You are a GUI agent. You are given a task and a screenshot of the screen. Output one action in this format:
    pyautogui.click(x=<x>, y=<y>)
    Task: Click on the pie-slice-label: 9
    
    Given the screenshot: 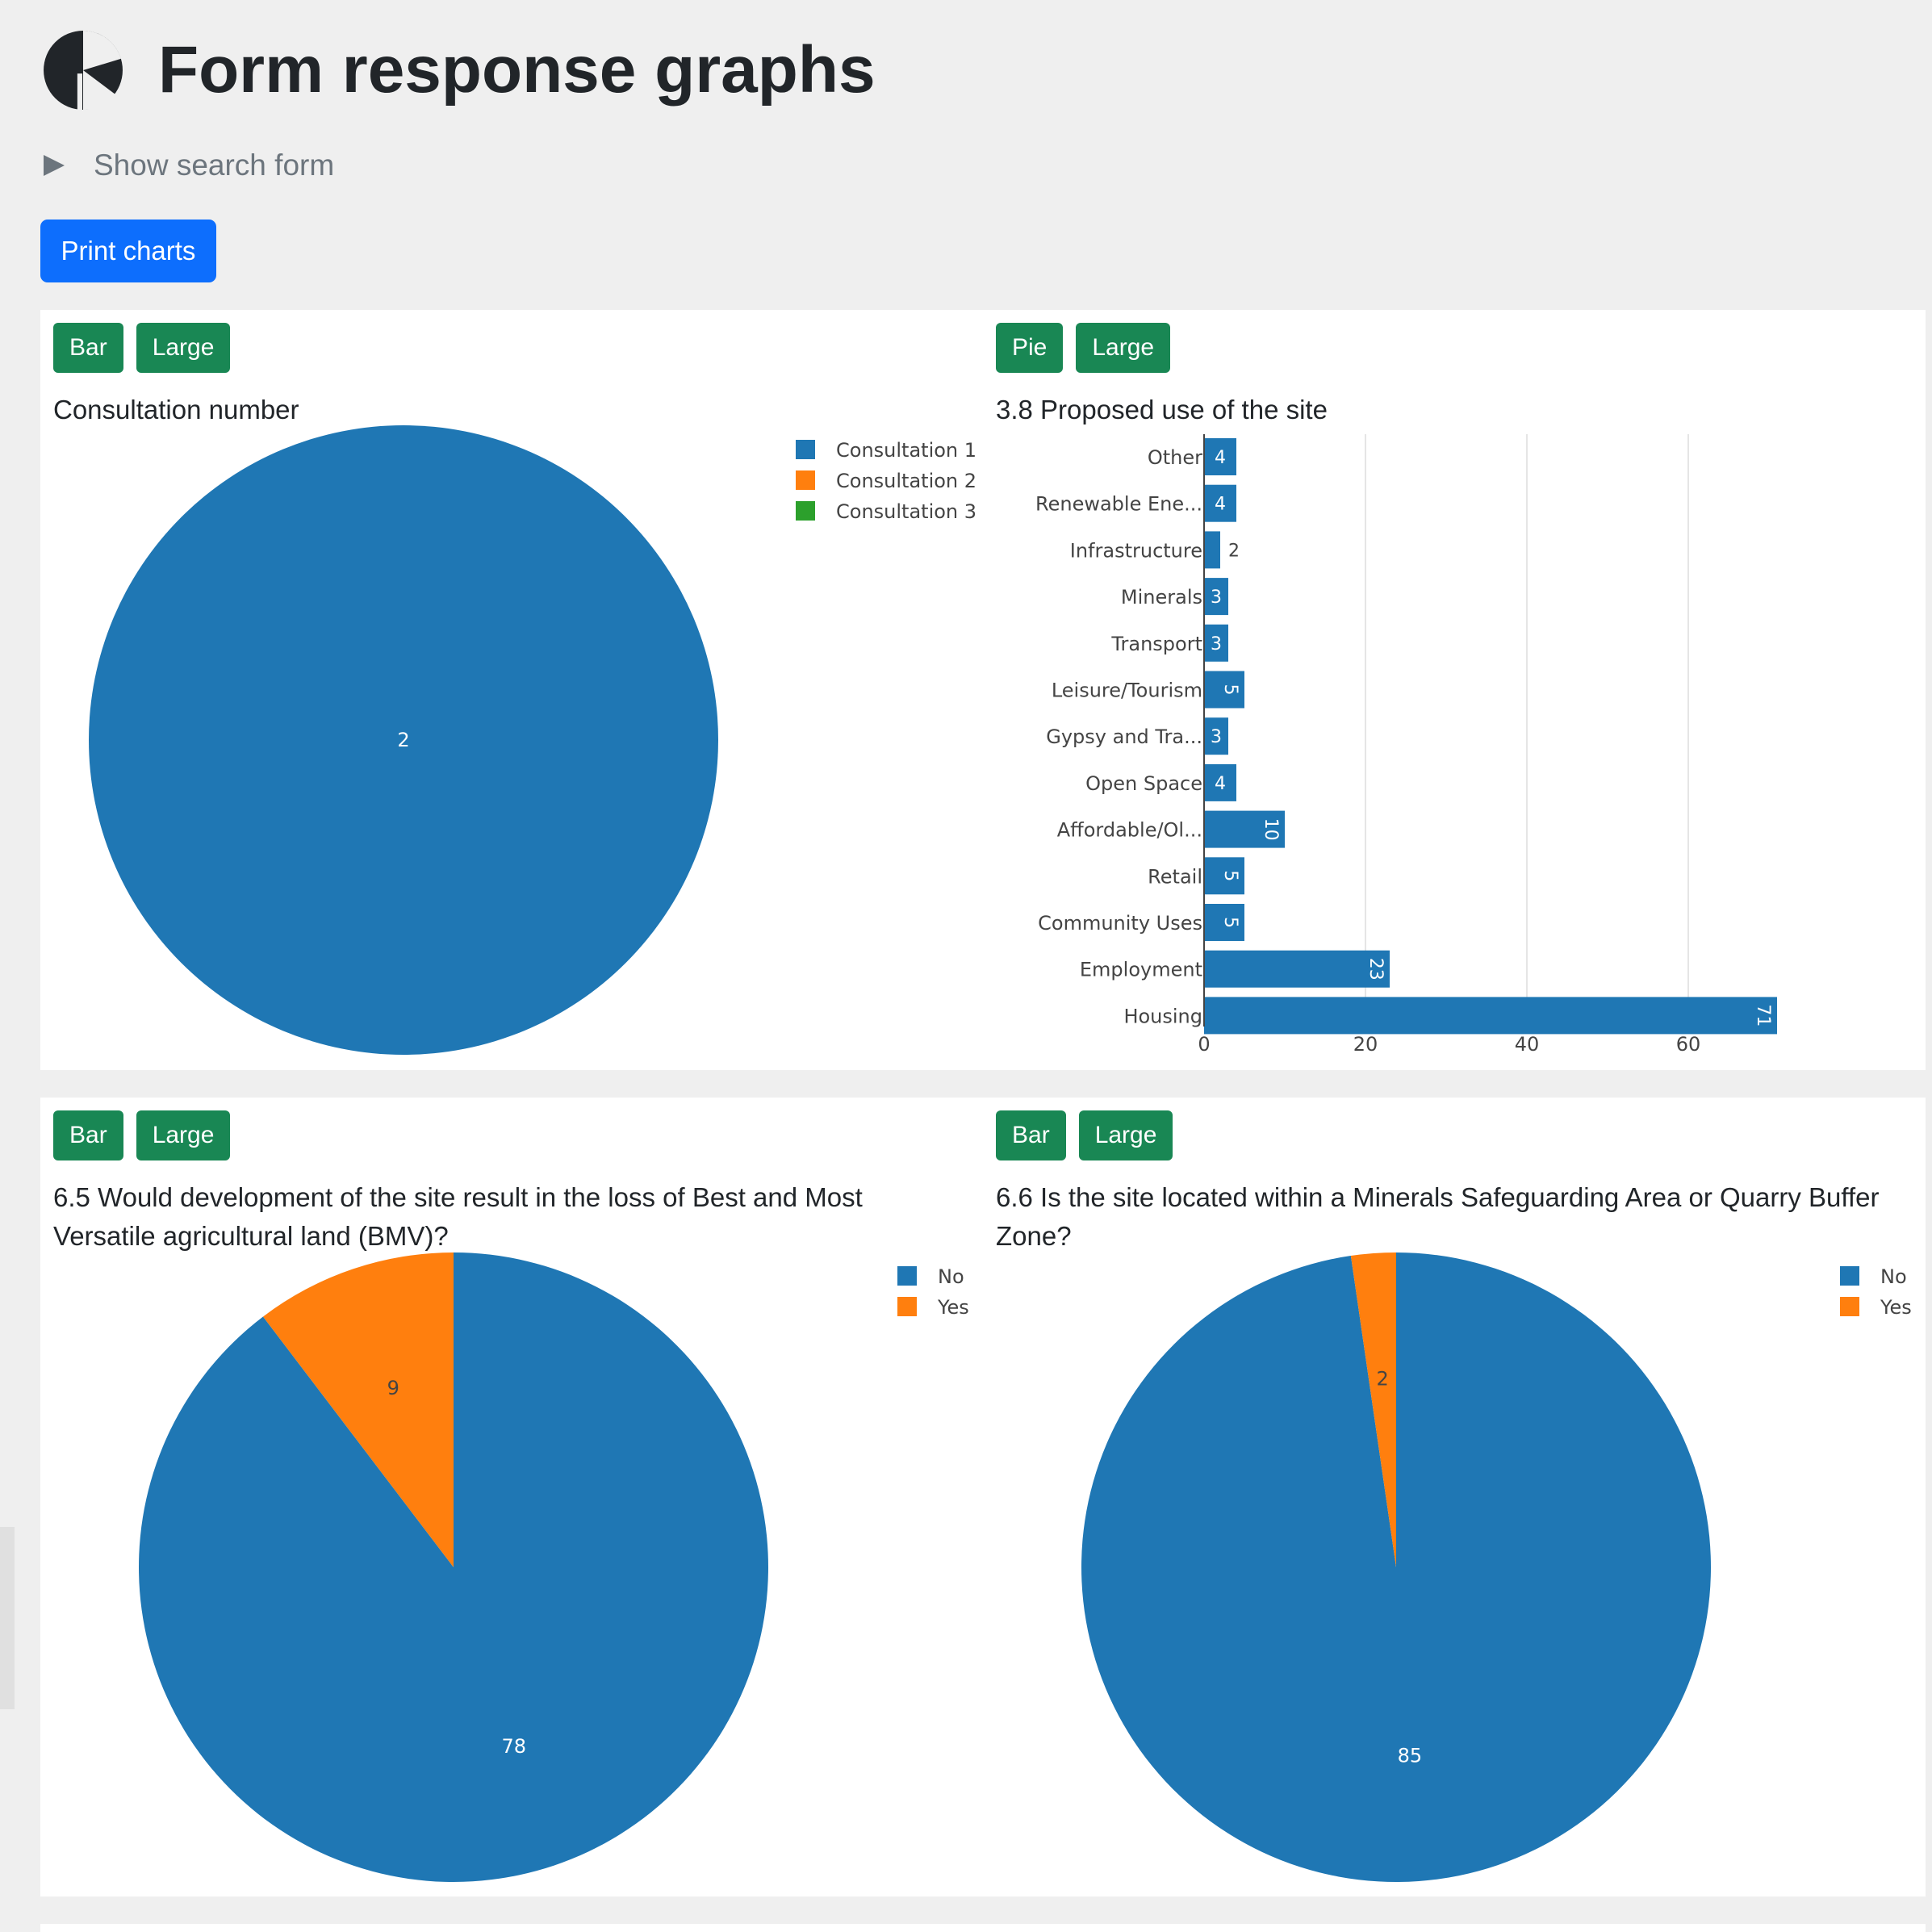 What is the action you would take?
    pyautogui.click(x=393, y=1388)
    